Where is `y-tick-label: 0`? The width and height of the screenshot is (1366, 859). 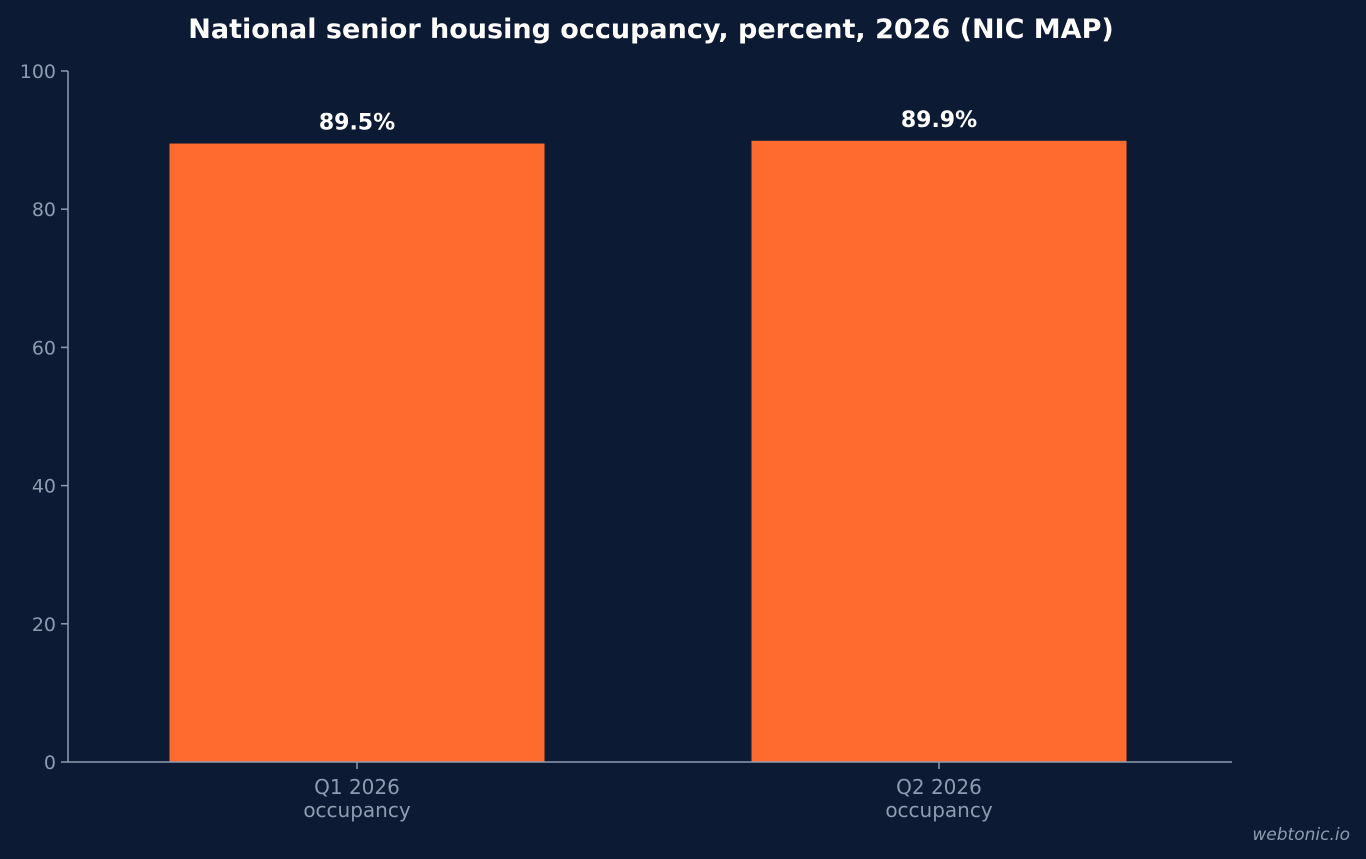 y-tick-label: 0 is located at coordinates (50, 763).